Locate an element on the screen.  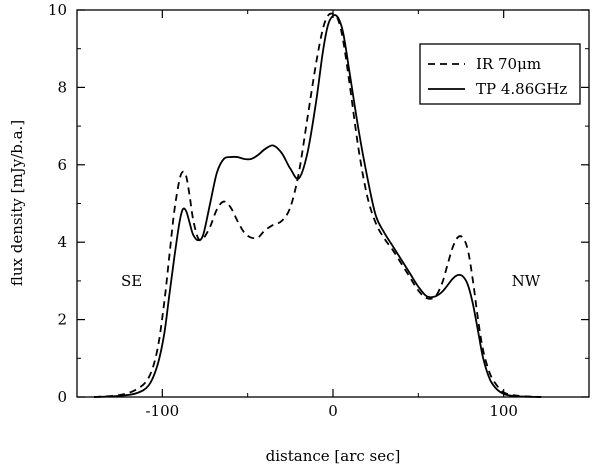
annotation-se: SE is located at coordinates (131, 281).